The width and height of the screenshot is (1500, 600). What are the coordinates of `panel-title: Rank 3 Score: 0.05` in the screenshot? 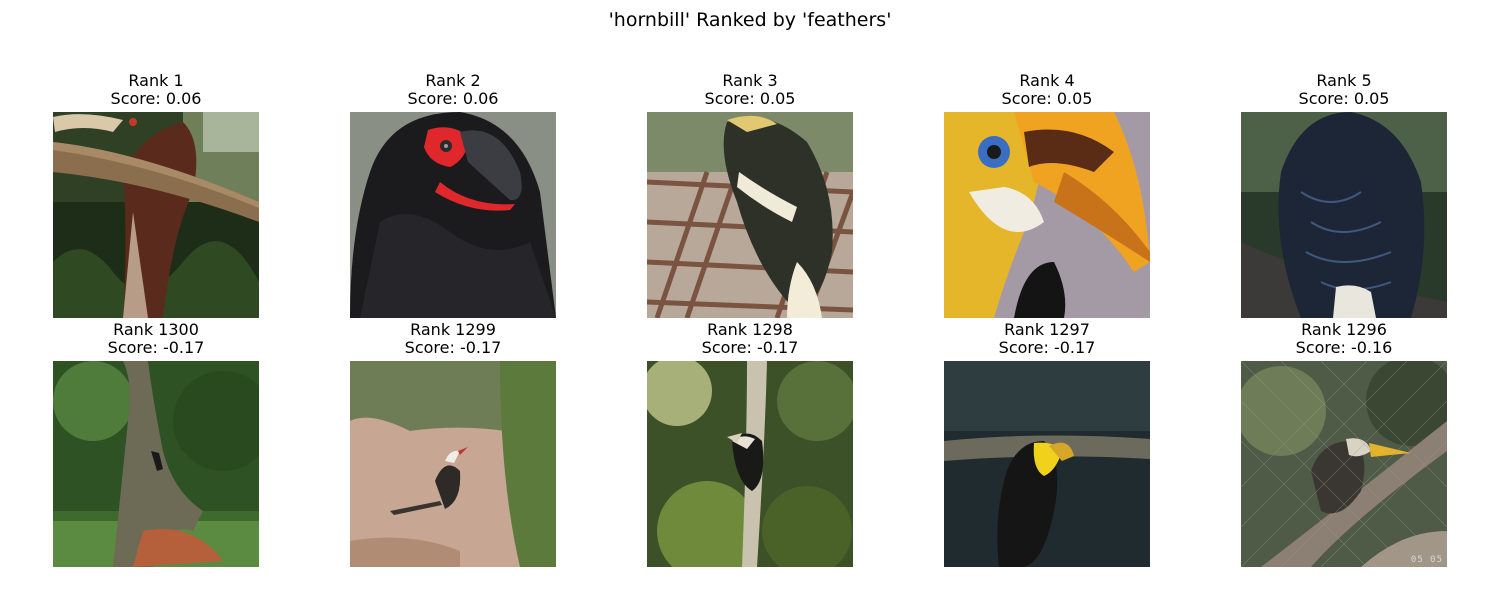 It's located at (750, 90).